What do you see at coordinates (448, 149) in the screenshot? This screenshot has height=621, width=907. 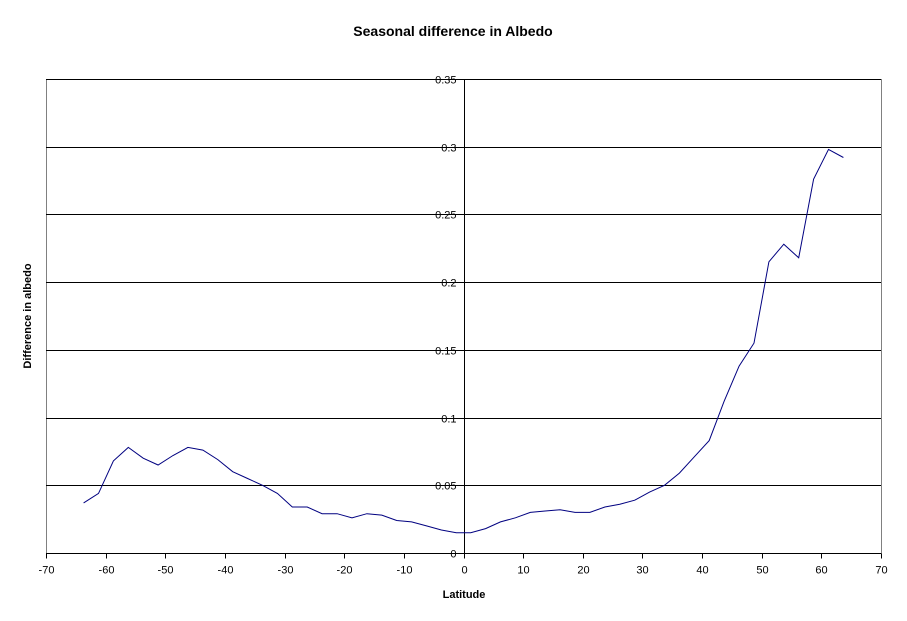 I see `y-tick-label-6: 0.3` at bounding box center [448, 149].